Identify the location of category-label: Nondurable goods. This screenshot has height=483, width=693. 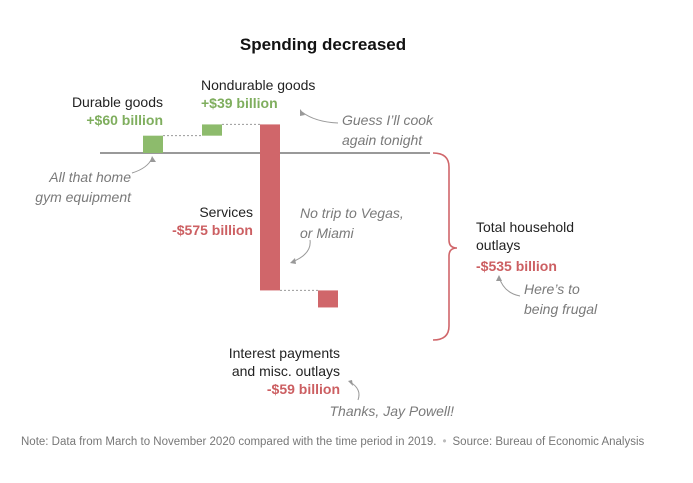
(258, 85).